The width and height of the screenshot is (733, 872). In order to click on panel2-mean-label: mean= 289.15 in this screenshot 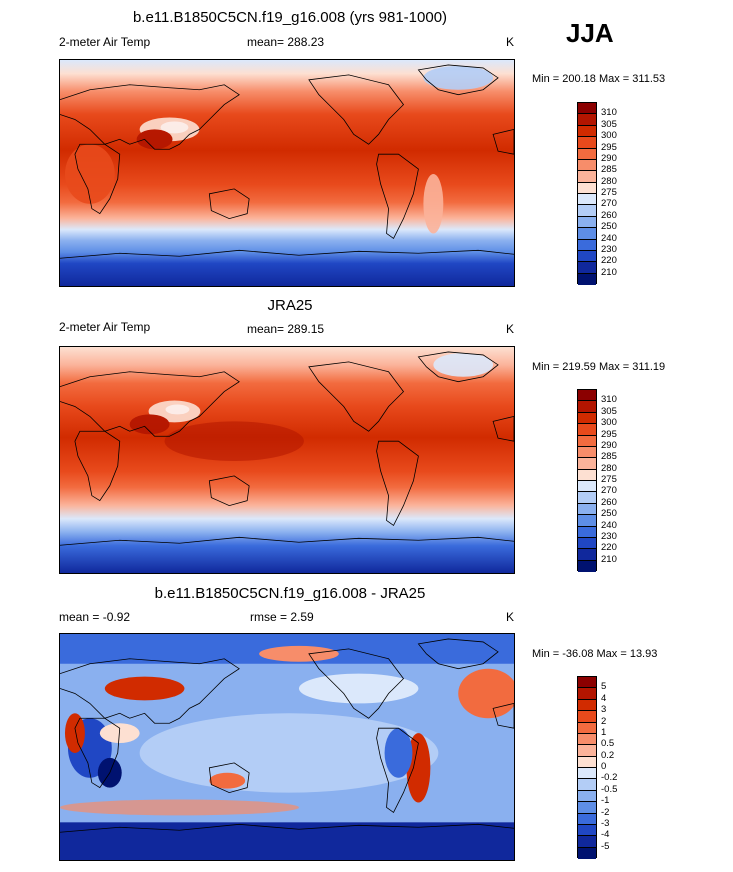, I will do `click(286, 329)`.